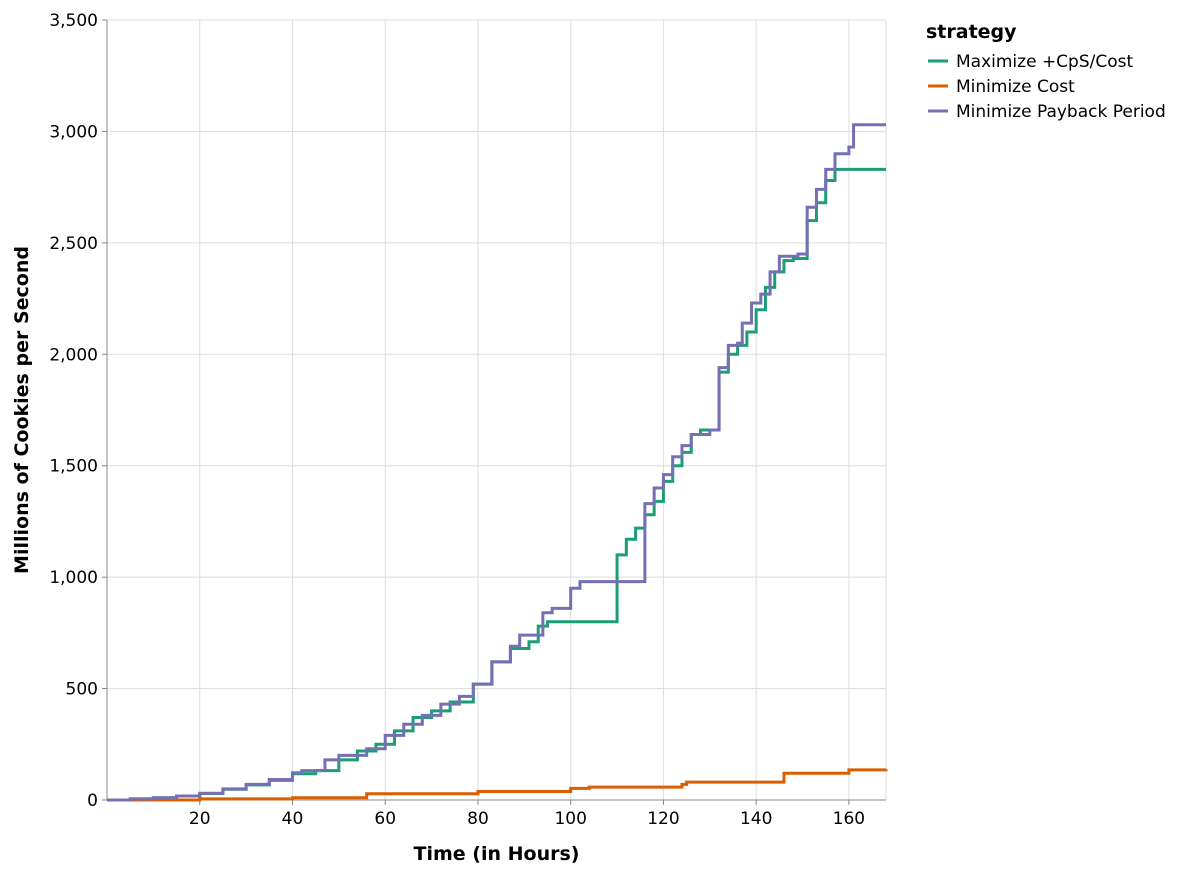  I want to click on y-tick-label: 3,000, so click(73, 132).